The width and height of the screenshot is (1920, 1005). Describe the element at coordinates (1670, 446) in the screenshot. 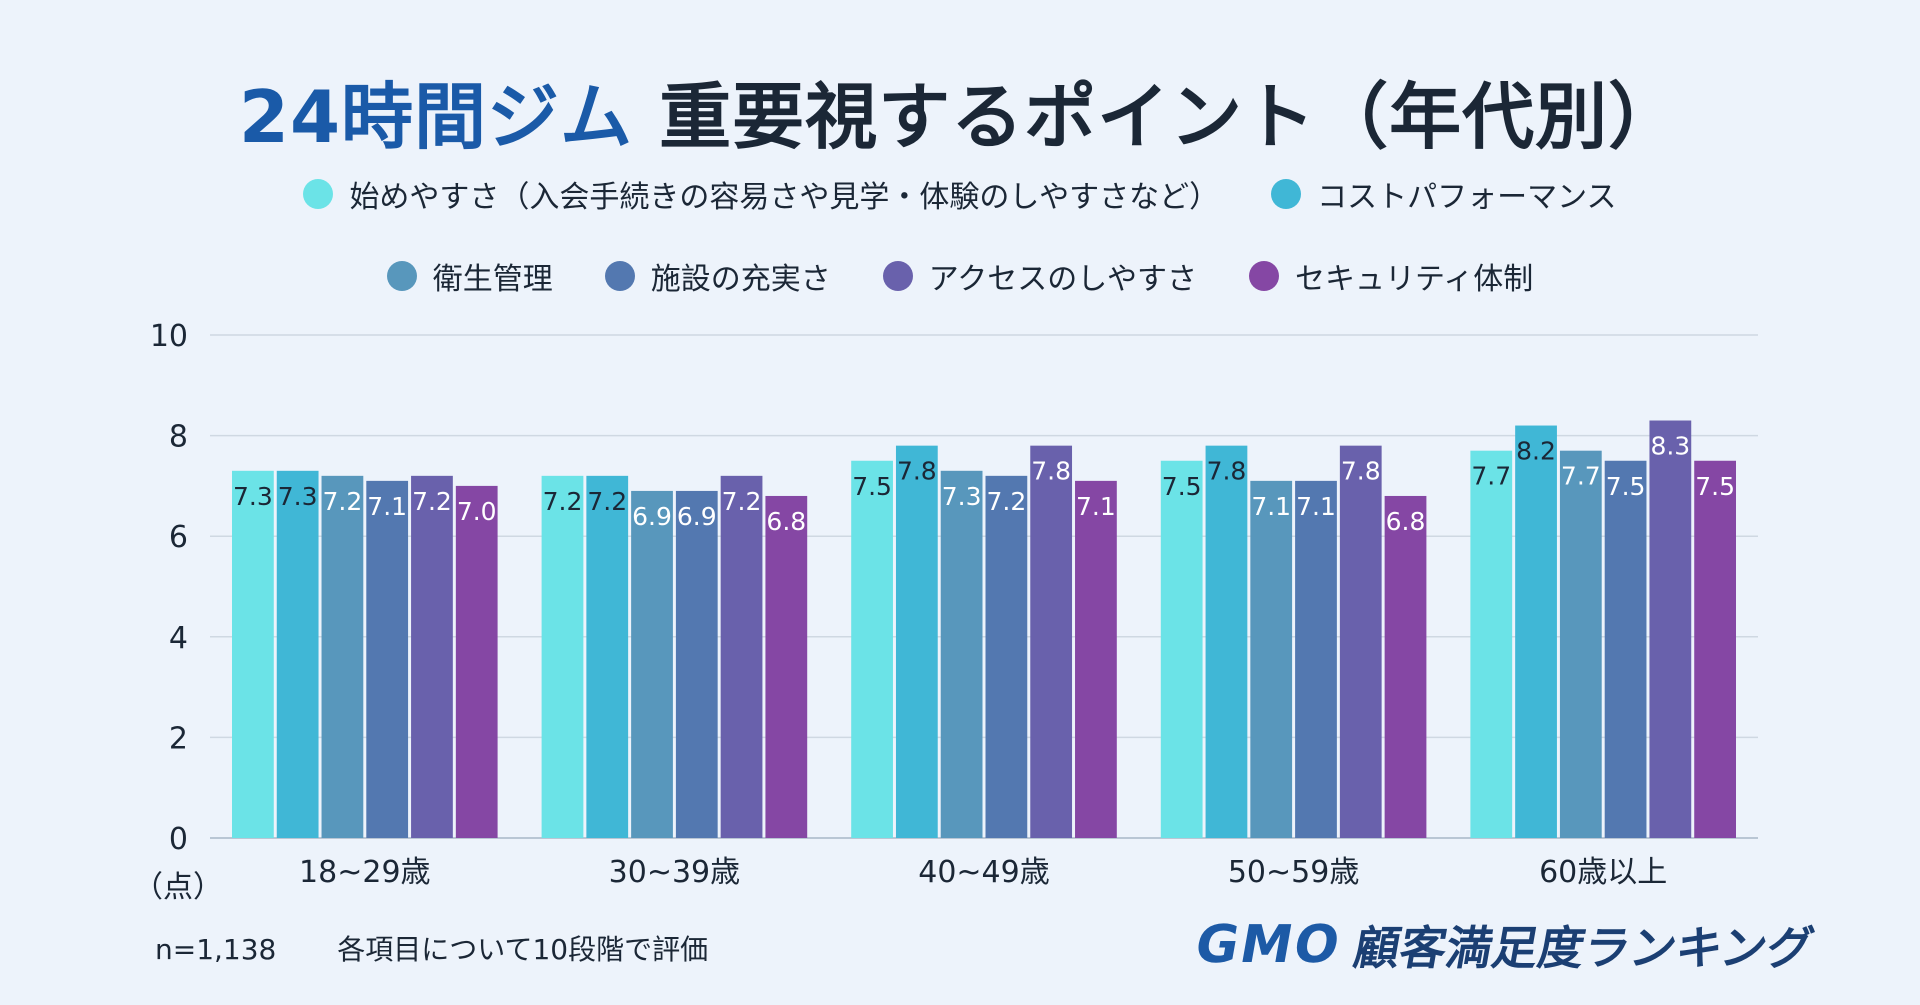

I see `data-label: 8.3` at that location.